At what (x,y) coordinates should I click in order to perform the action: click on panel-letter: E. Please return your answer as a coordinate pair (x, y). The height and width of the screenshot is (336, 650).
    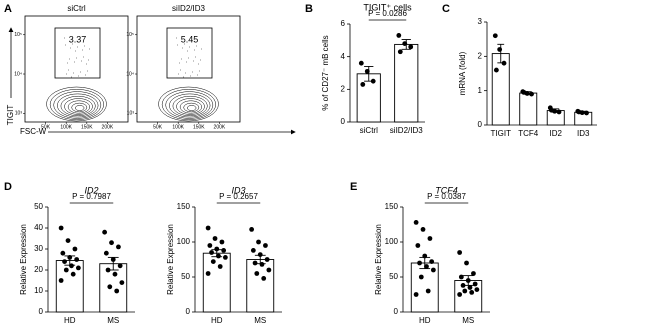
    Looking at the image, I should click on (353, 187).